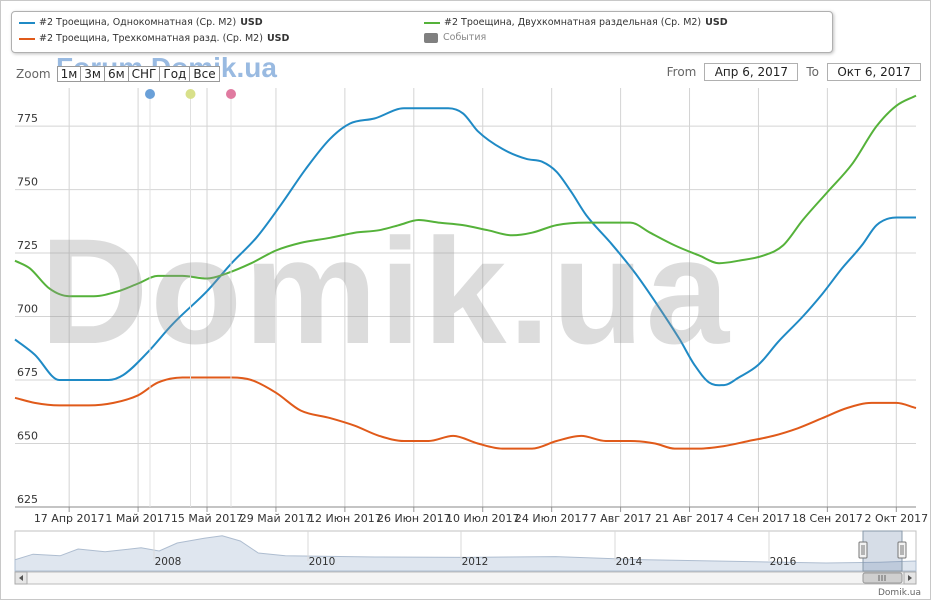  Describe the element at coordinates (21, 578) in the screenshot. I see `chevron-left-icon` at that location.